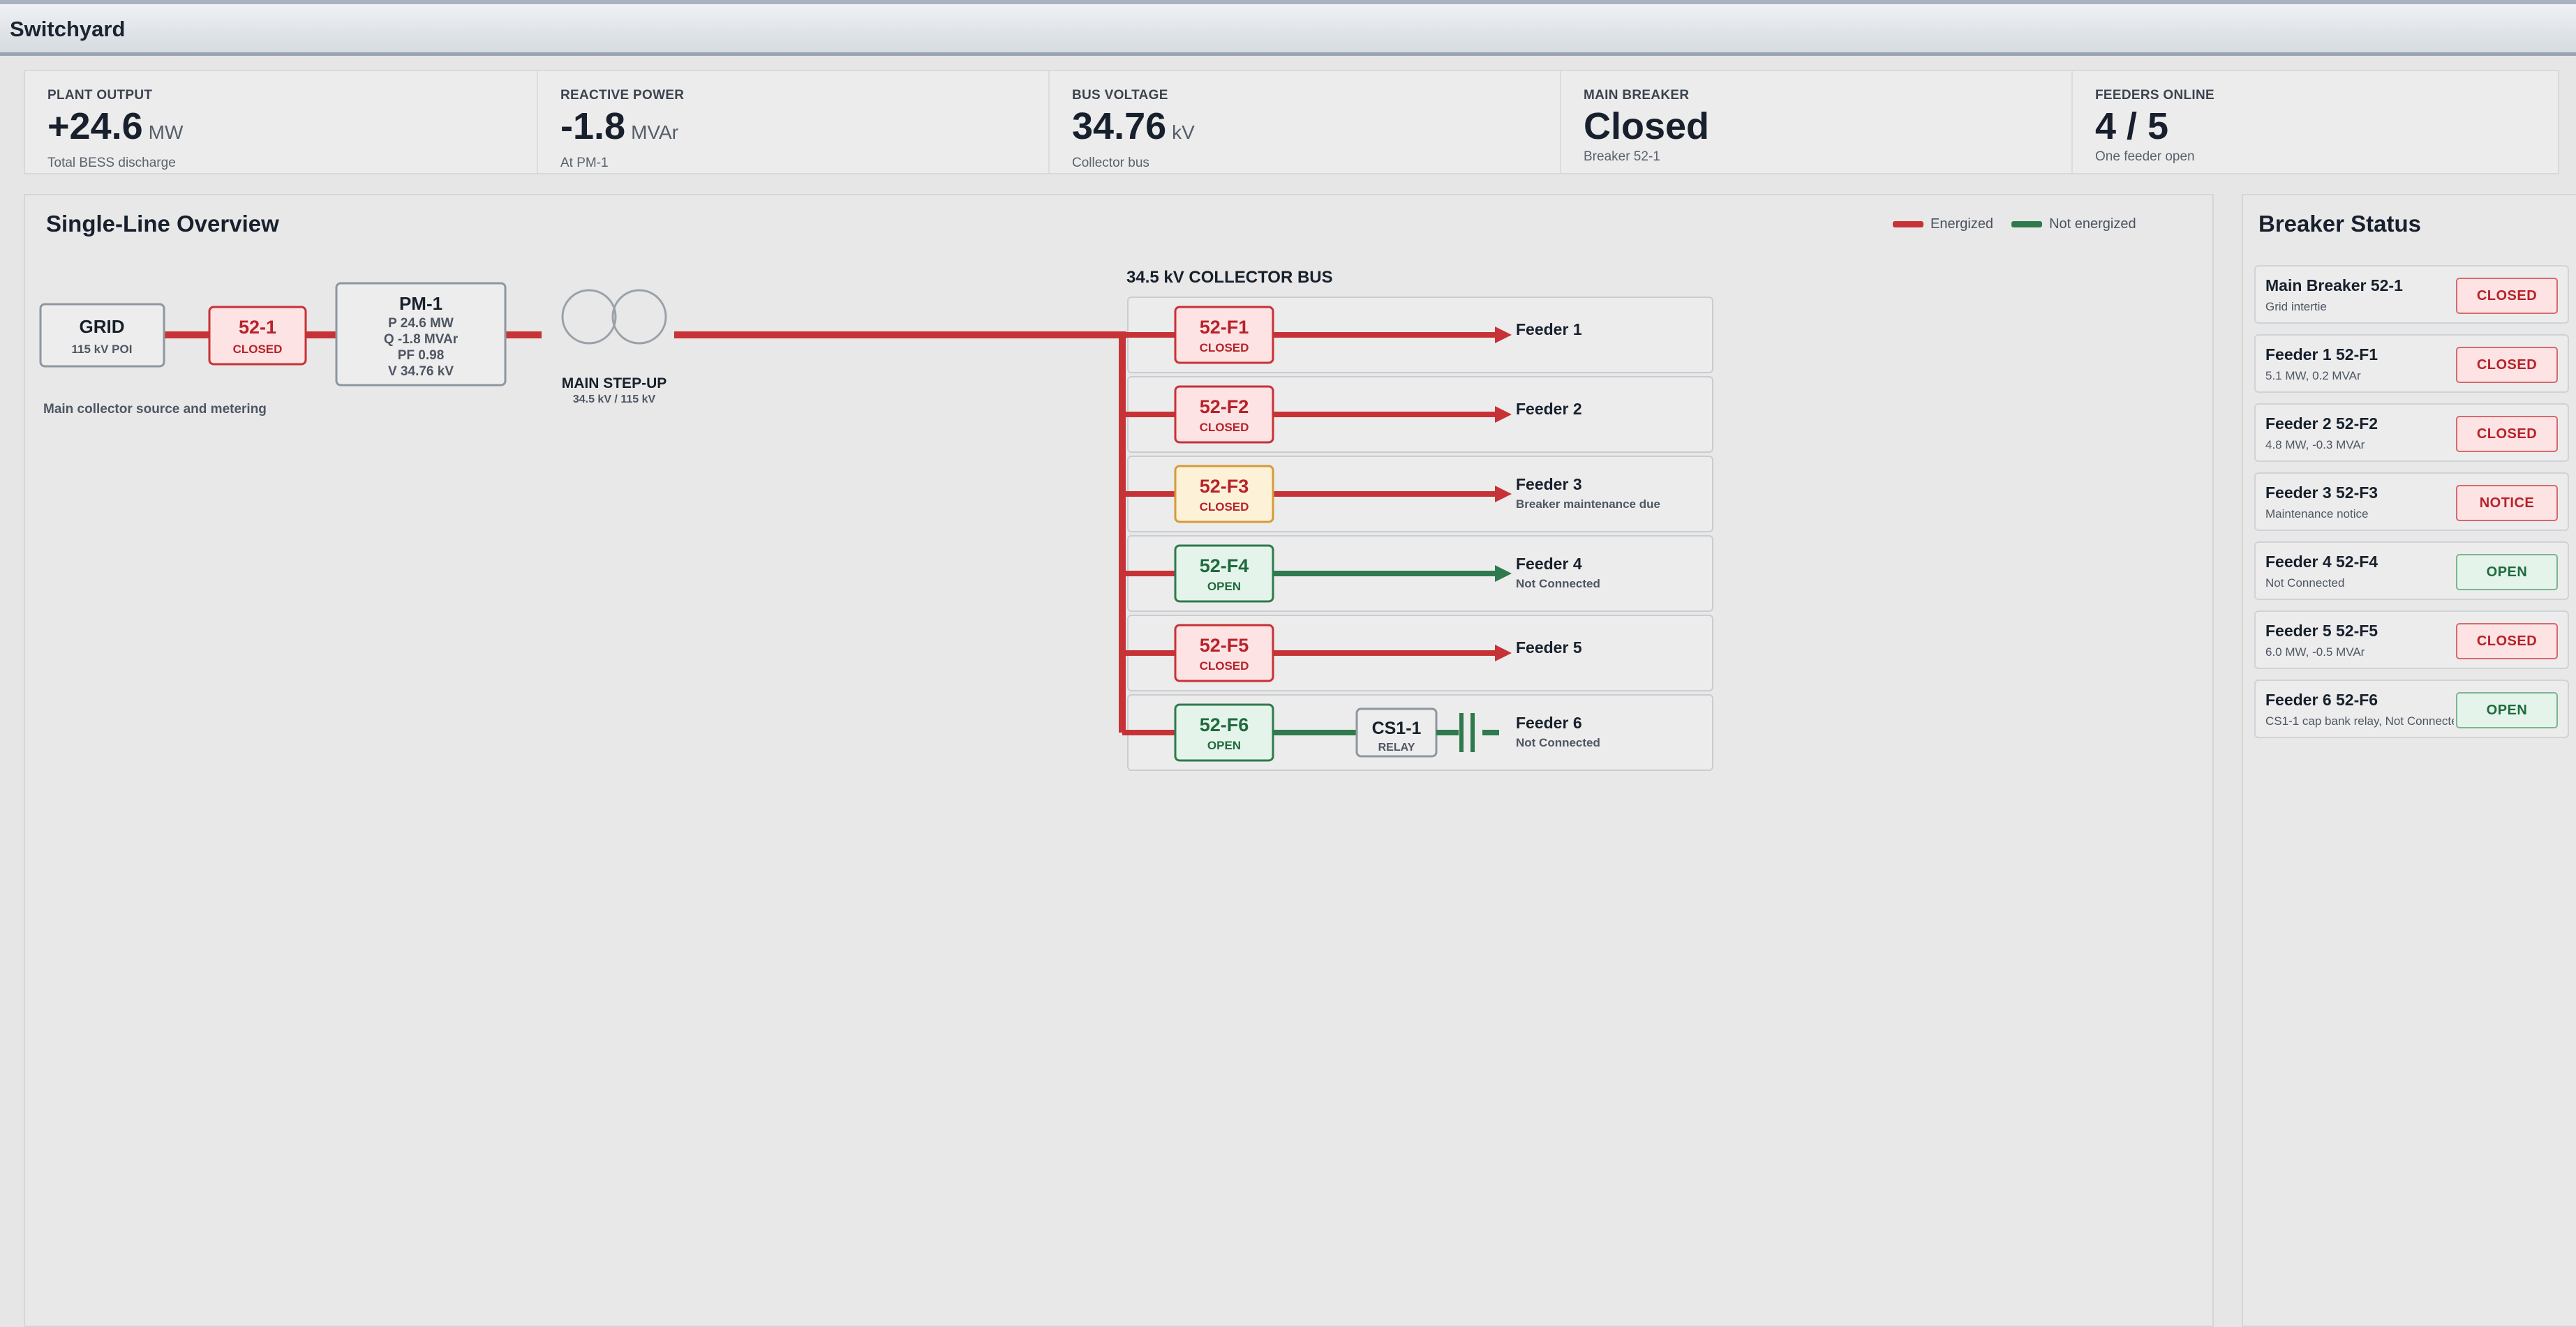 The height and width of the screenshot is (1327, 2576). What do you see at coordinates (1224, 645) in the screenshot?
I see `breaker-name: 52-F5` at bounding box center [1224, 645].